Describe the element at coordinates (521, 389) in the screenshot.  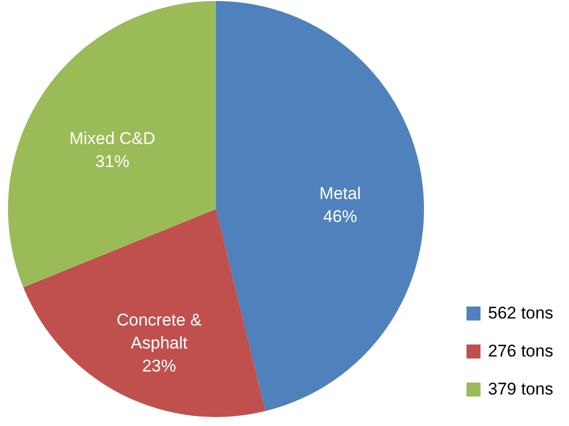
I see `legend-label: 379 tons` at that location.